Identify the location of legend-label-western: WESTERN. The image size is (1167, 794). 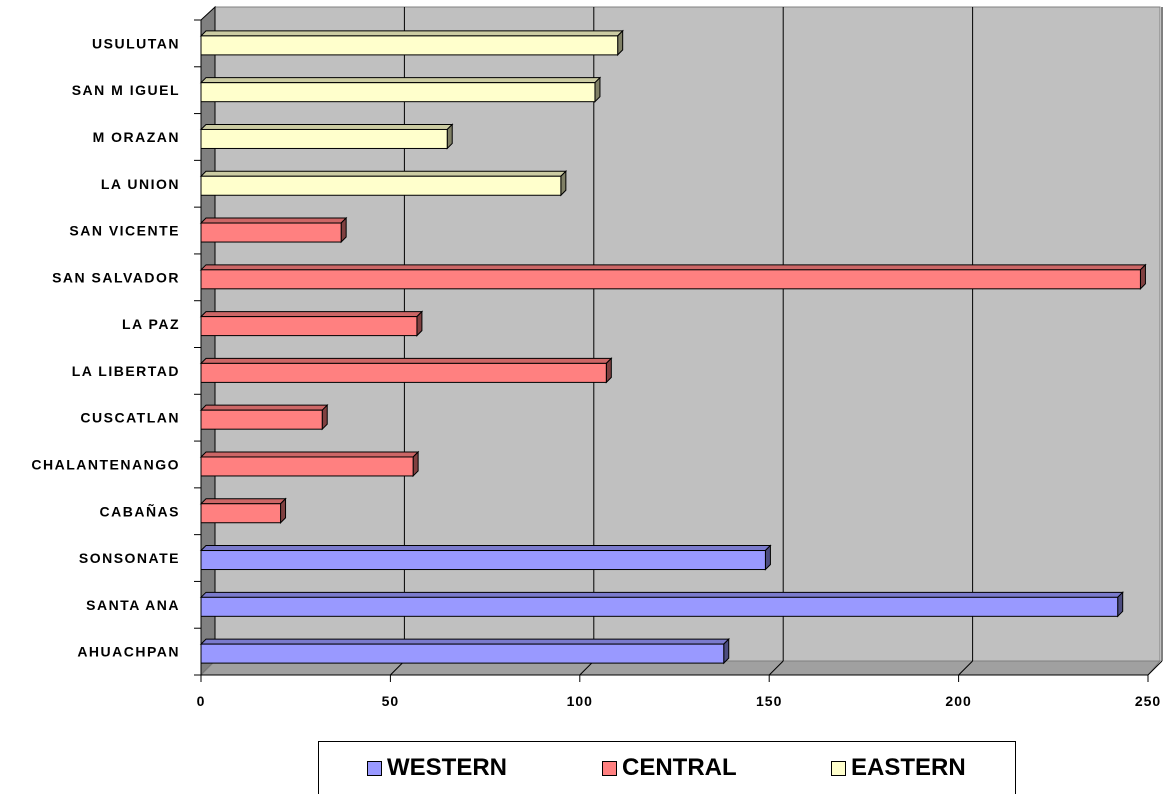
(447, 767).